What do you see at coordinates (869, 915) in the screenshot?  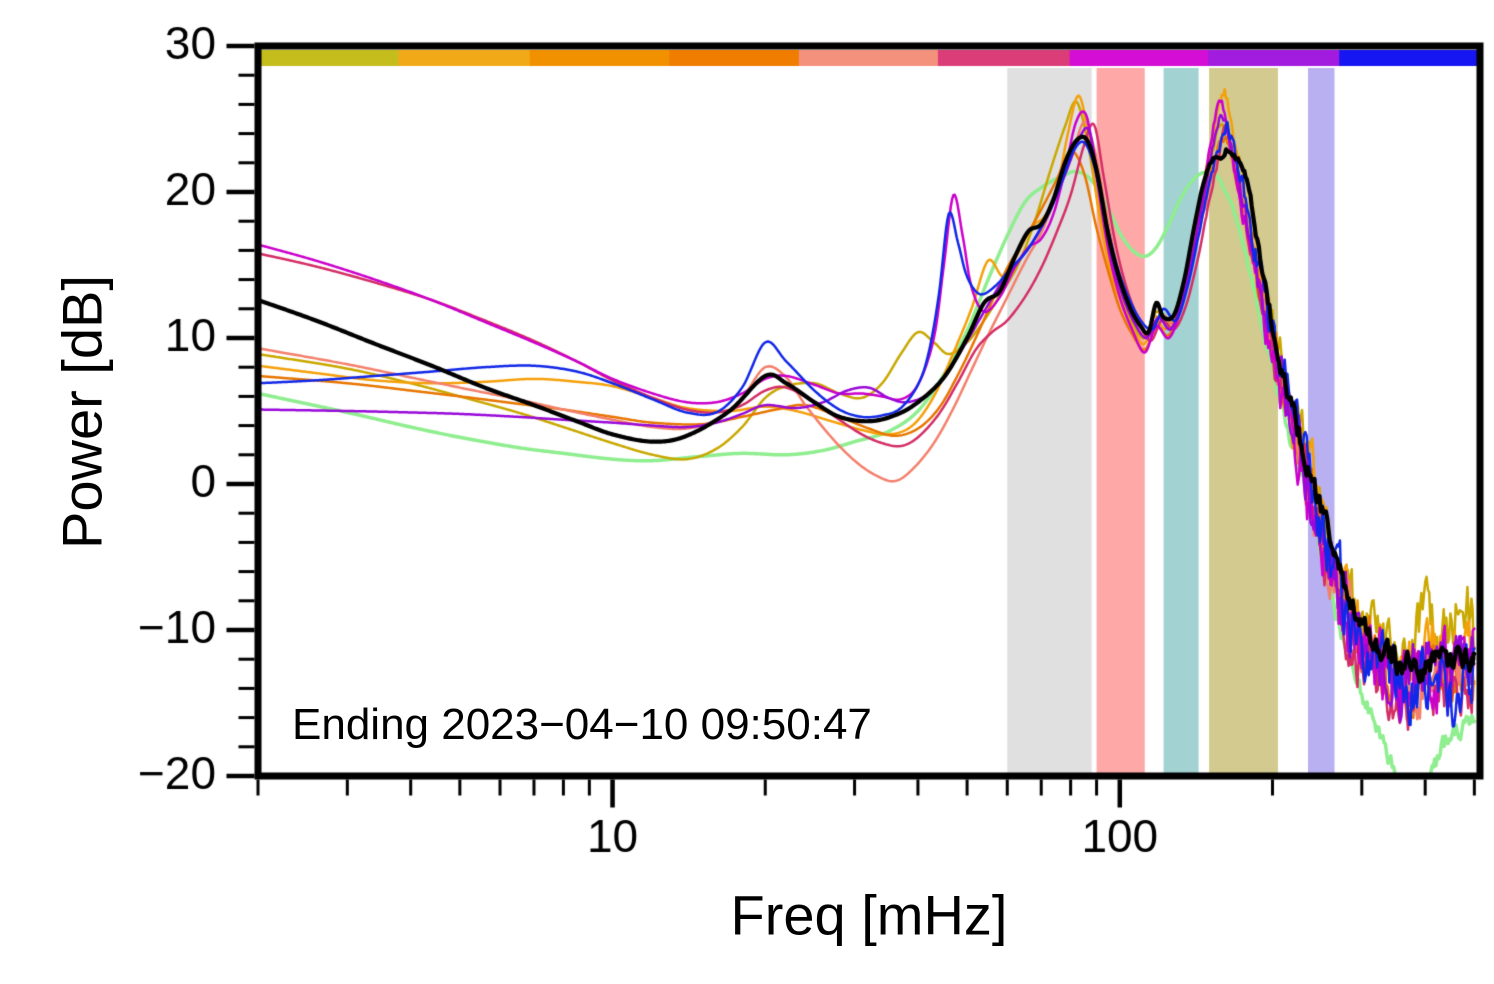 I see `x-axis-label: Freq [mHz]` at bounding box center [869, 915].